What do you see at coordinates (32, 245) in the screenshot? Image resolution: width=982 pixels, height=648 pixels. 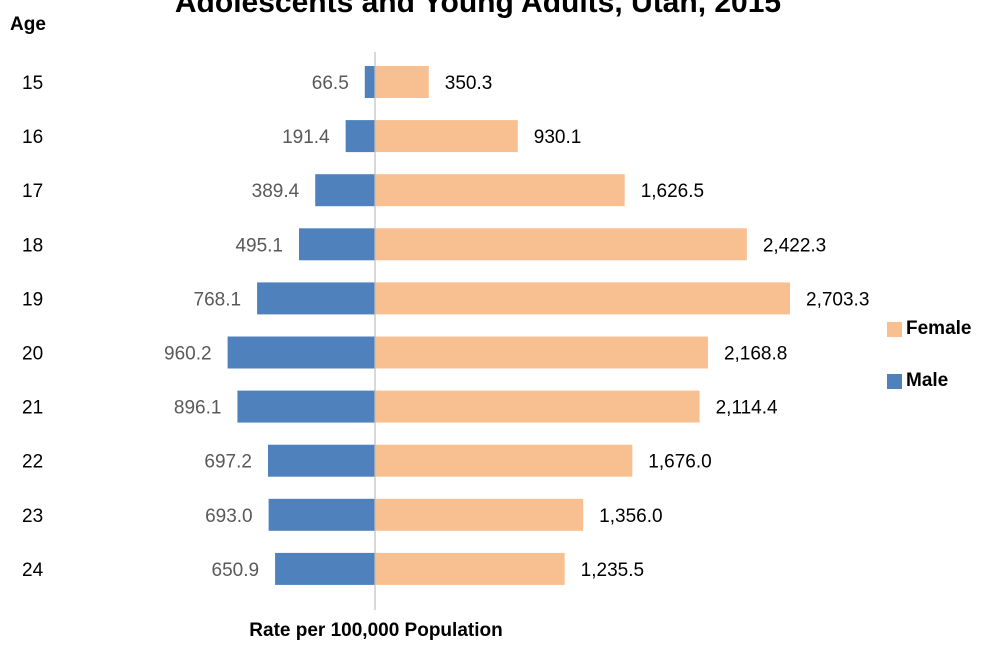 I see `category-label: 18` at bounding box center [32, 245].